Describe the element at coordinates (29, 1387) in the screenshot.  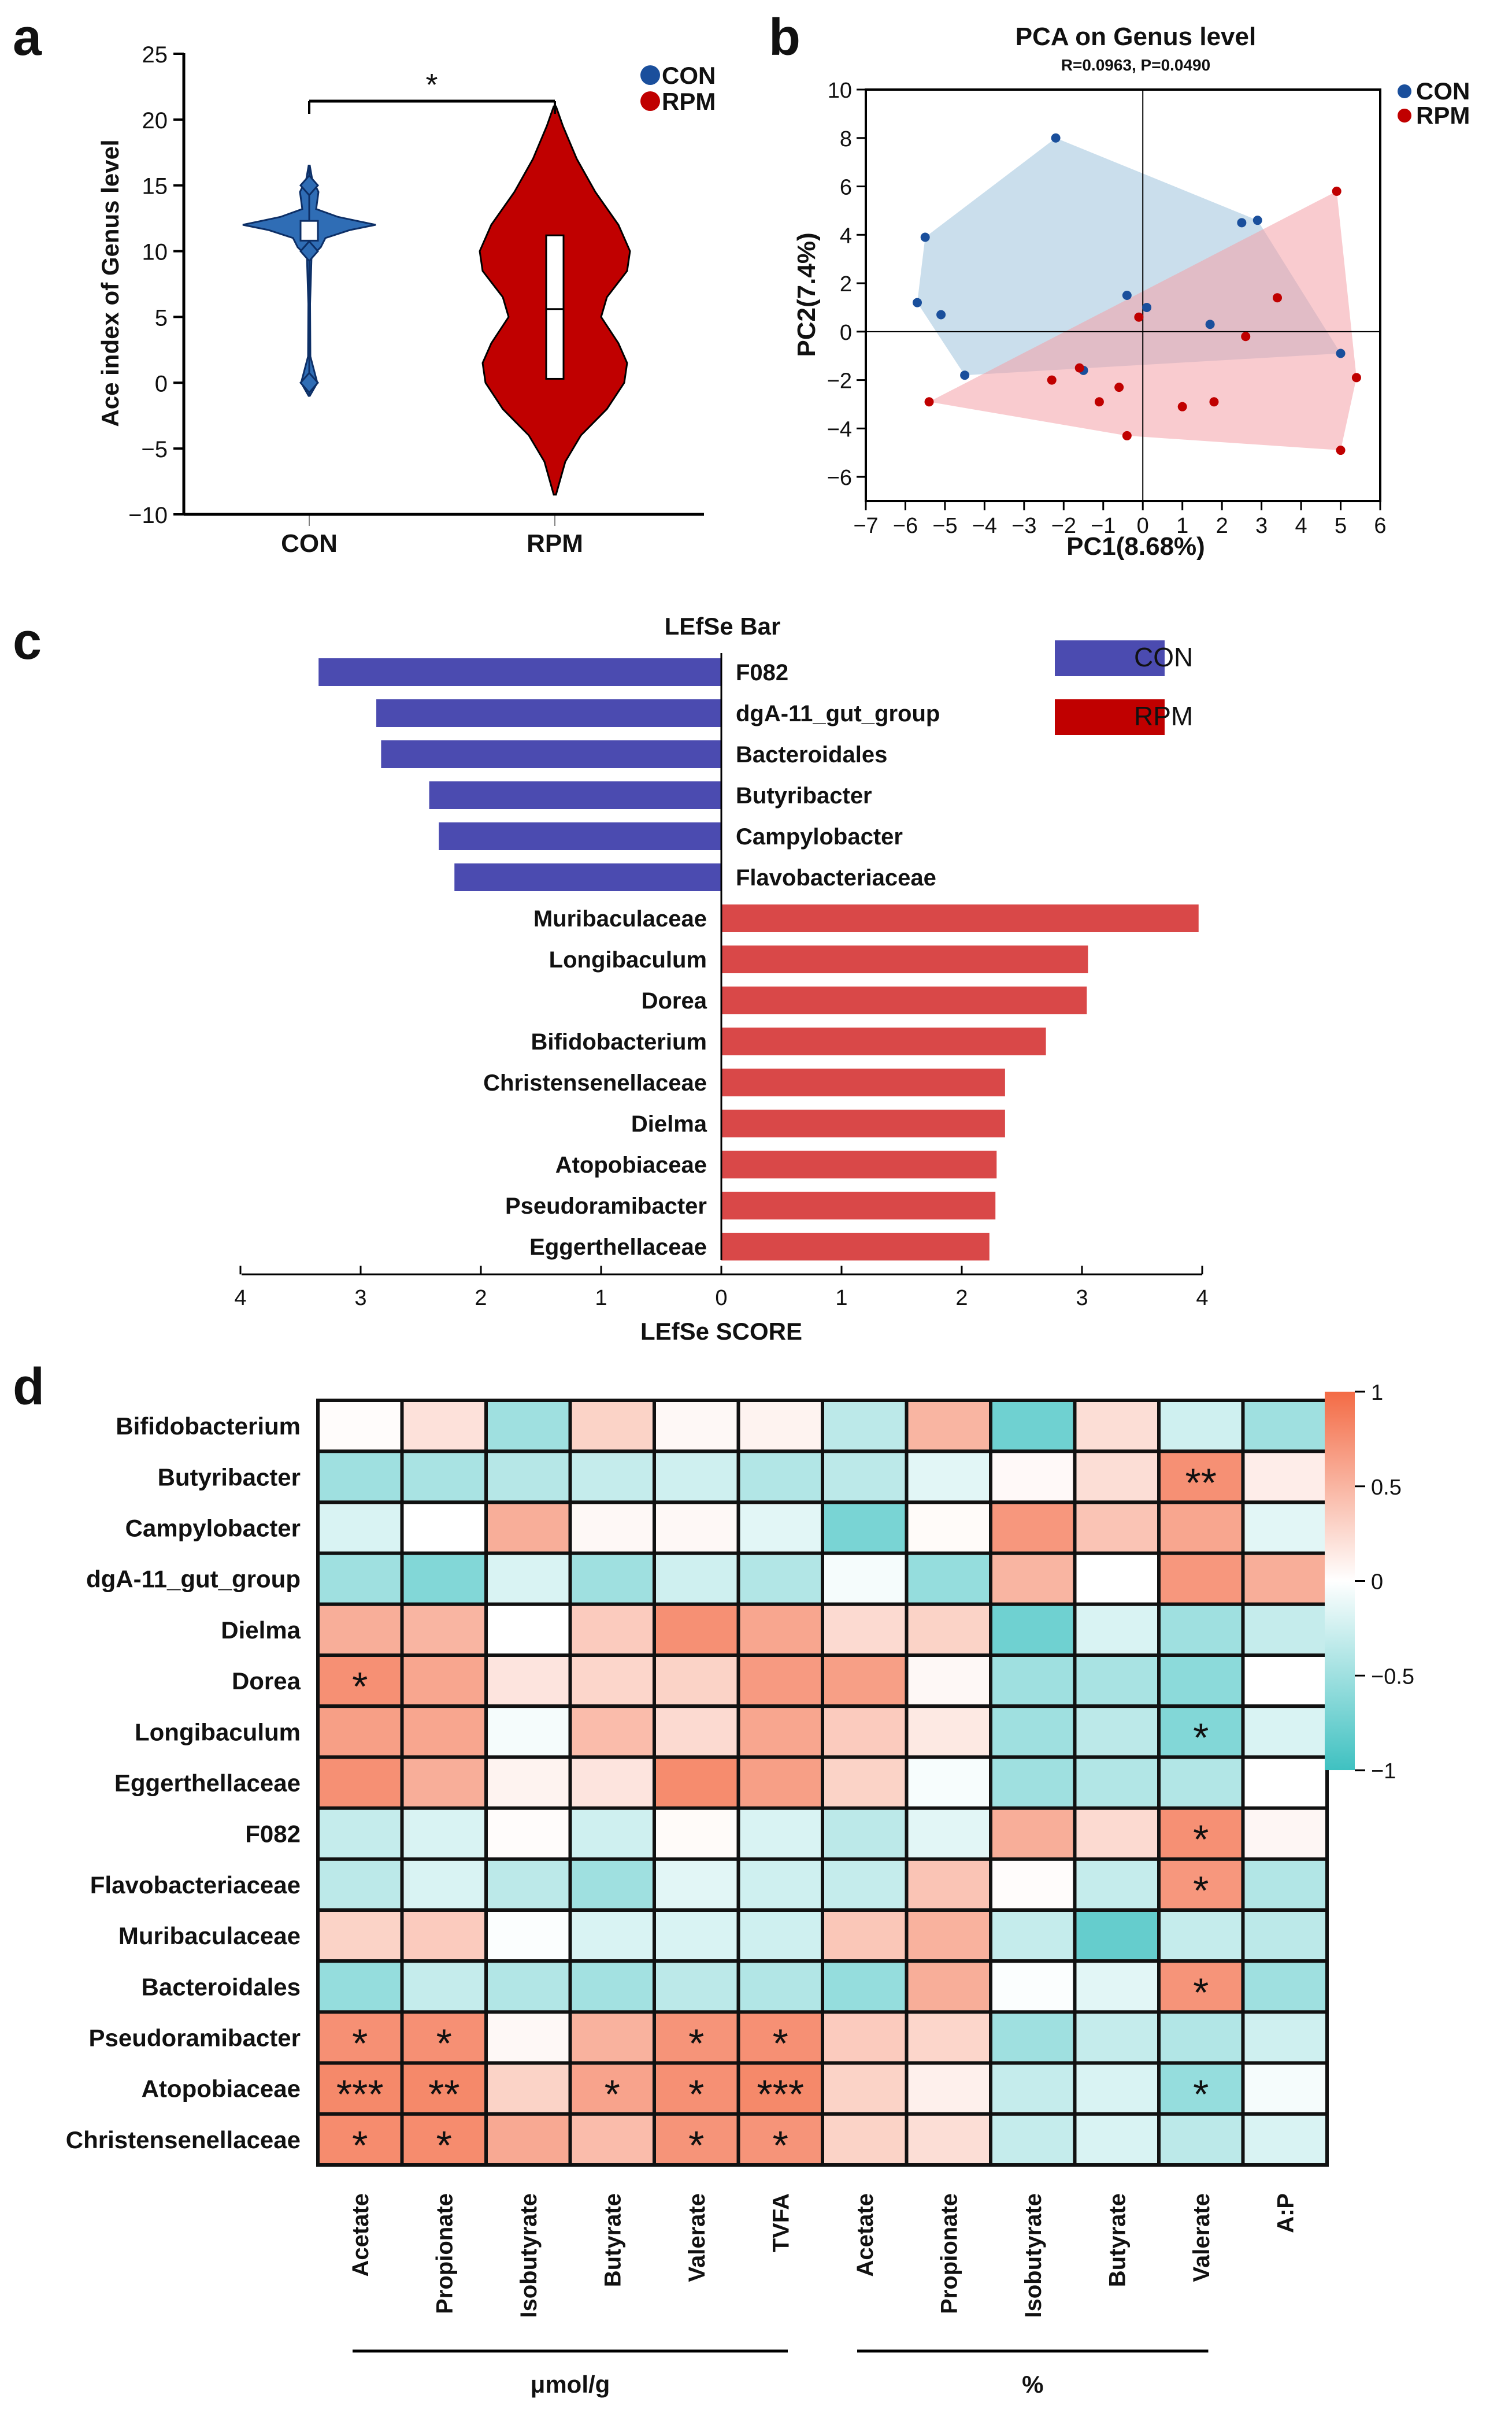
I see `panel-label-d: d` at that location.